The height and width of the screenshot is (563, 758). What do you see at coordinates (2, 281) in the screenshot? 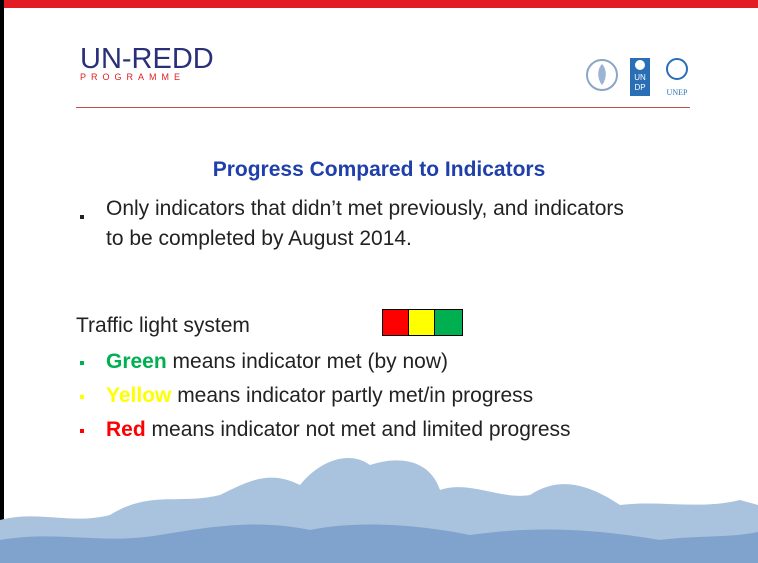
I see `left-border` at bounding box center [2, 281].